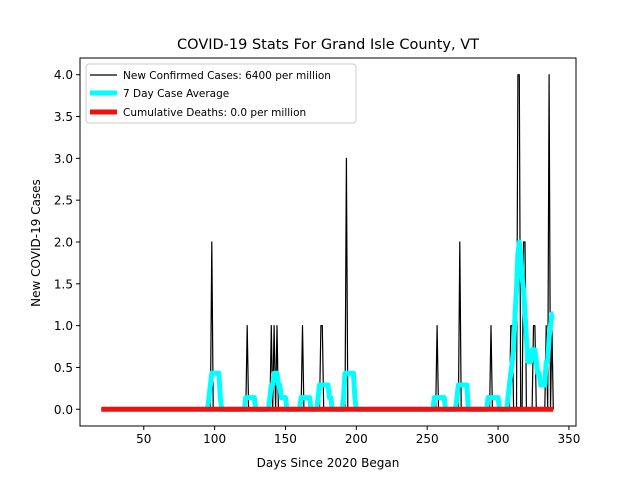  What do you see at coordinates (427, 439) in the screenshot?
I see `x-tick-label: 250` at bounding box center [427, 439].